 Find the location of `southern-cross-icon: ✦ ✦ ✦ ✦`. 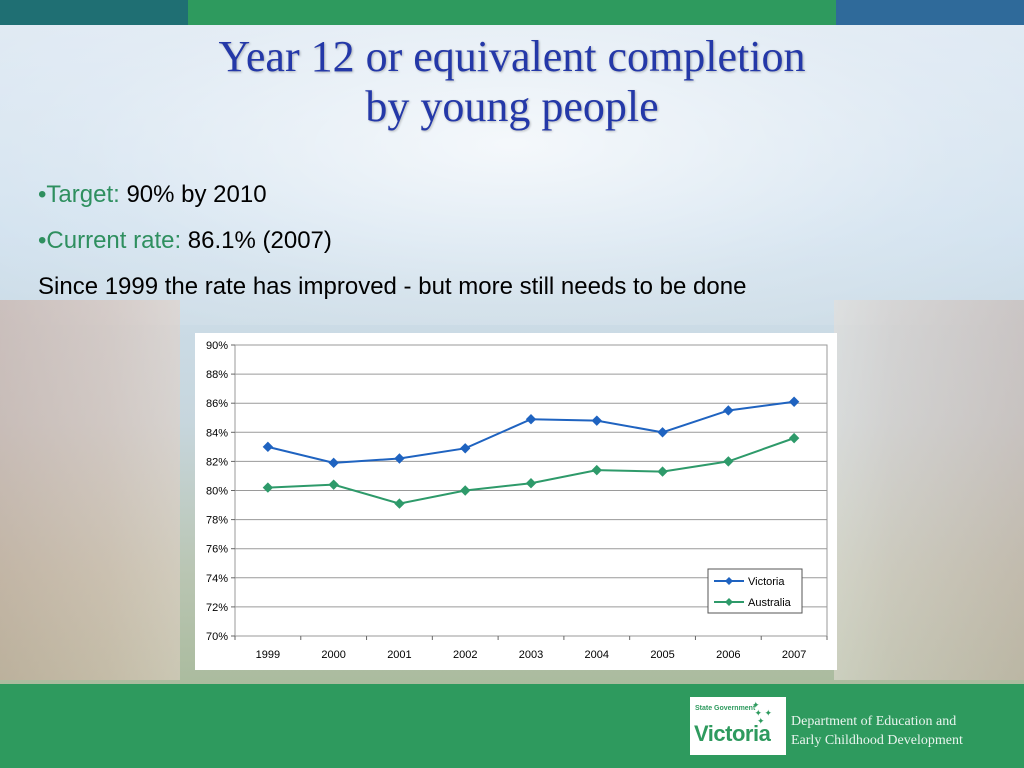

southern-cross-icon: ✦ ✦ ✦ ✦ is located at coordinates (762, 713).